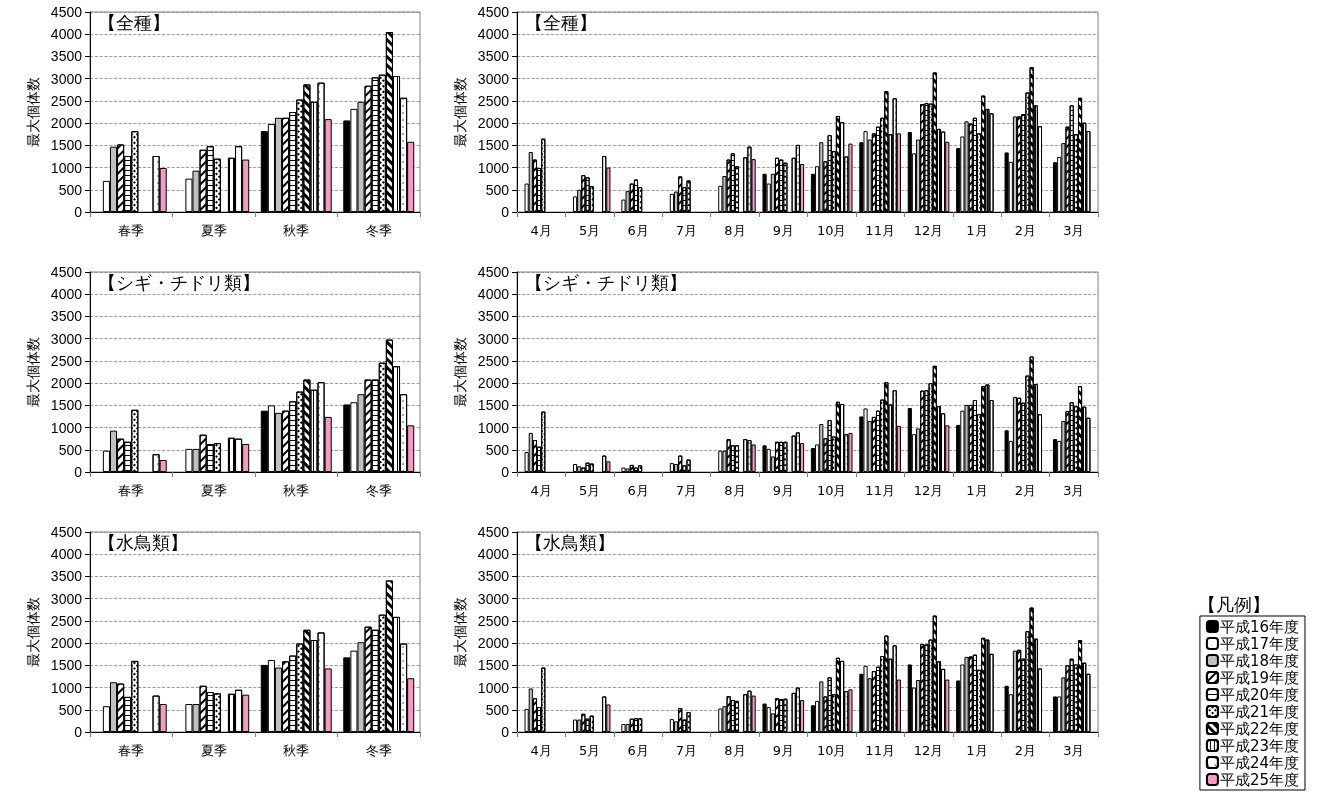  What do you see at coordinates (134, 22) in the screenshot?
I see `chart-title: 【全種】` at bounding box center [134, 22].